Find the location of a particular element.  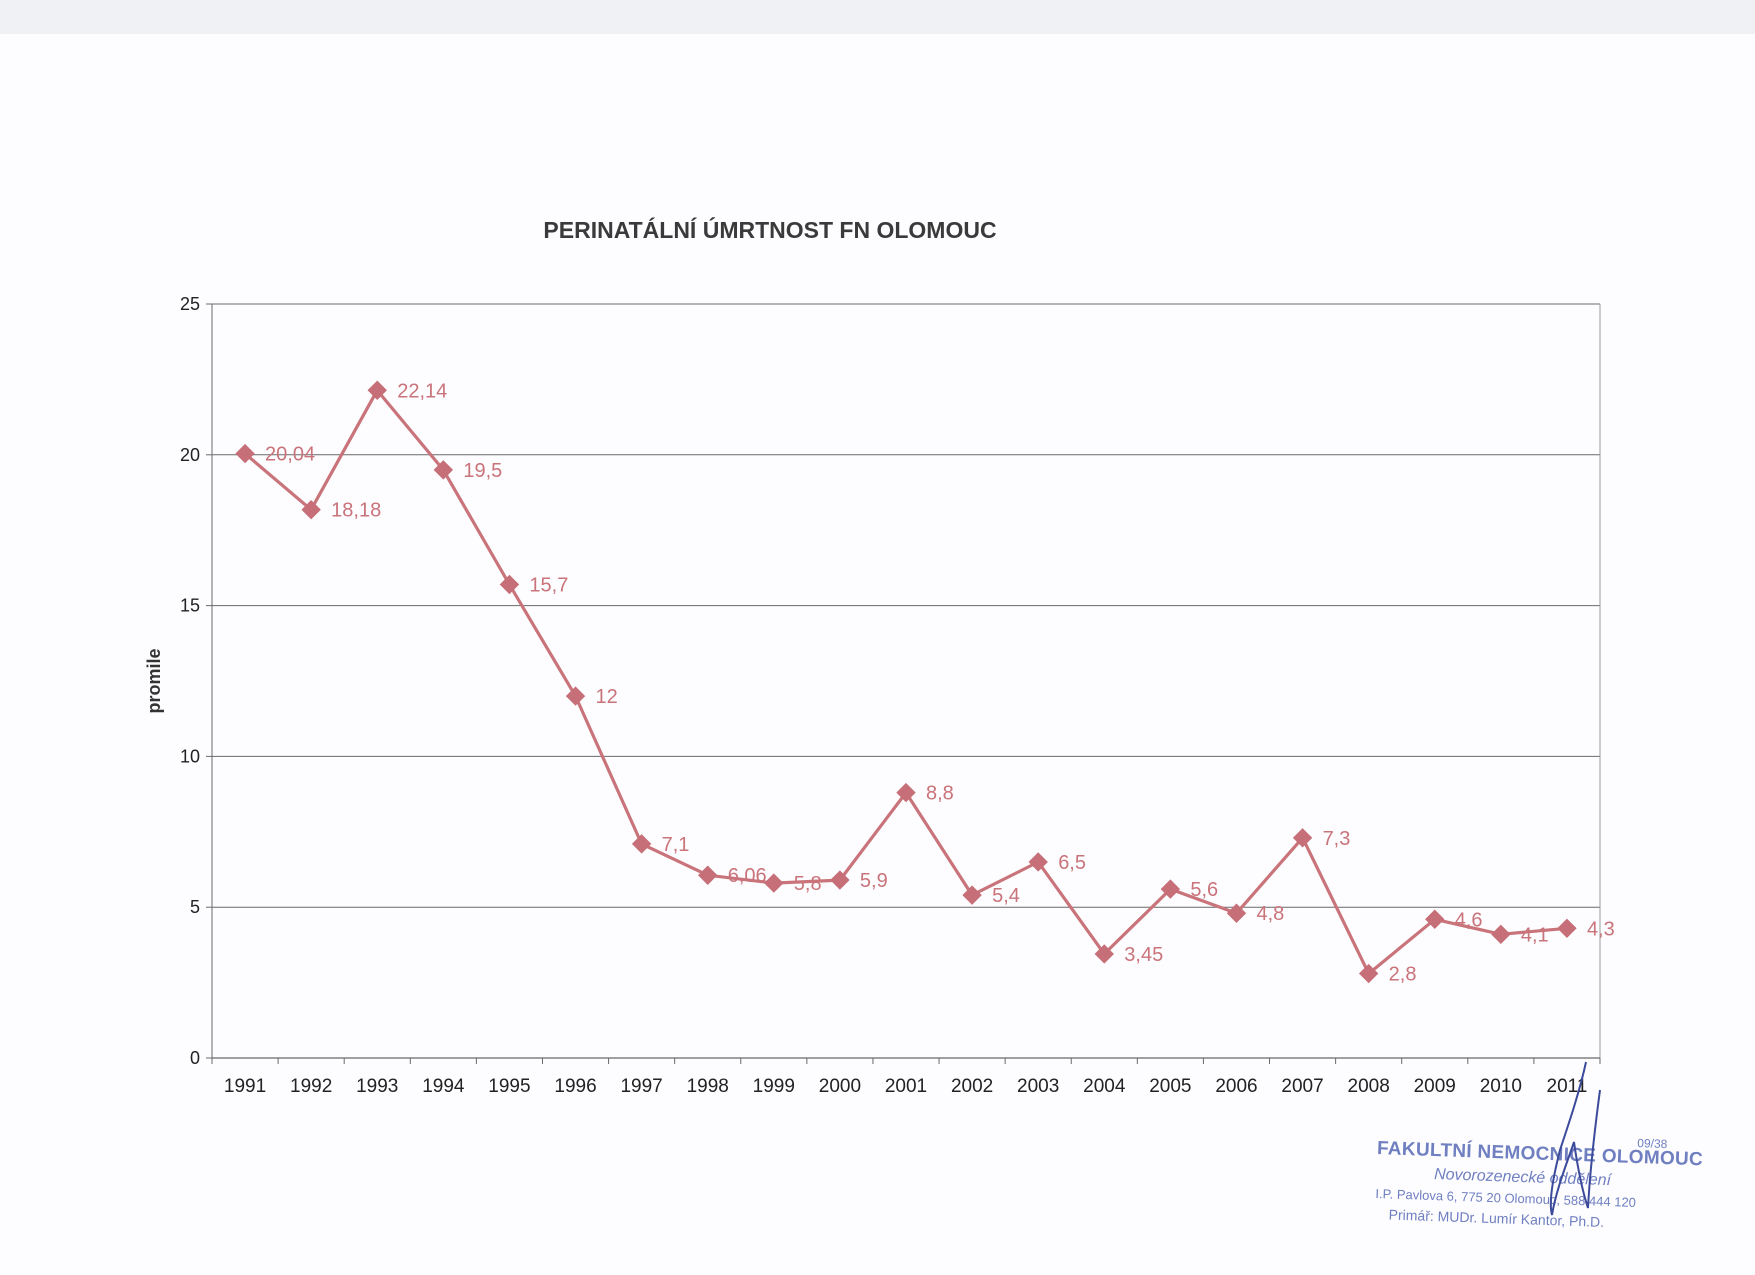

data-label-2009: 4,6 is located at coordinates (1469, 920).